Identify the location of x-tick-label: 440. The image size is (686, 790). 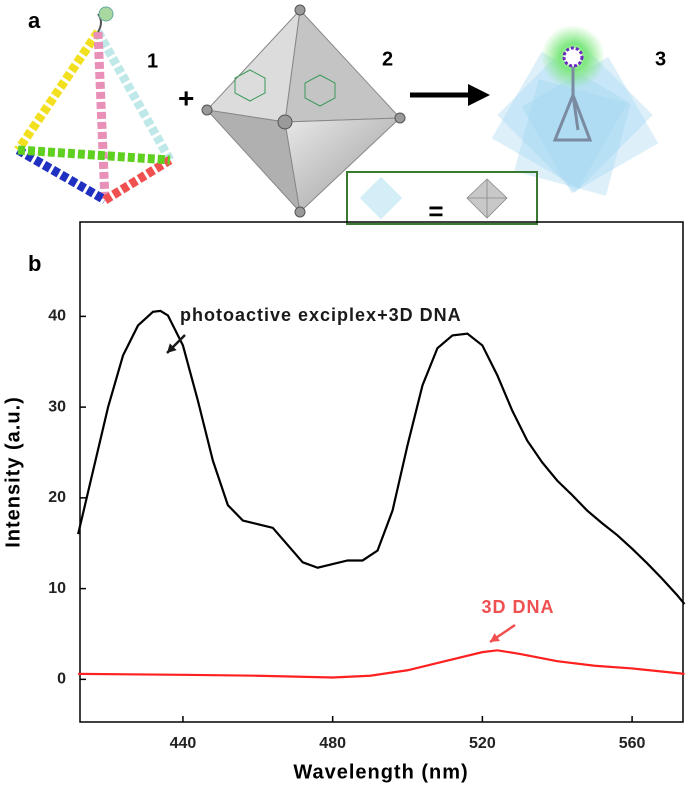
(183, 743).